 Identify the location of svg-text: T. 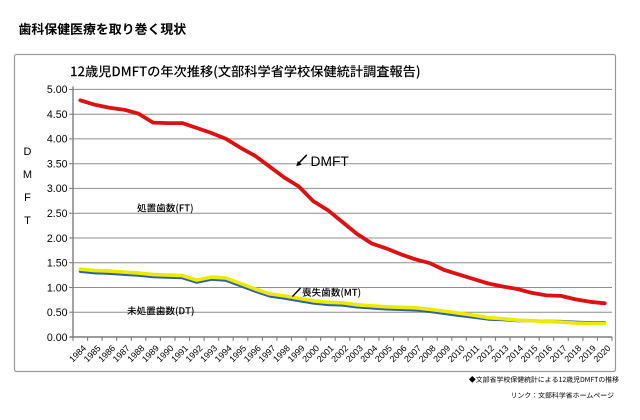
(27, 221).